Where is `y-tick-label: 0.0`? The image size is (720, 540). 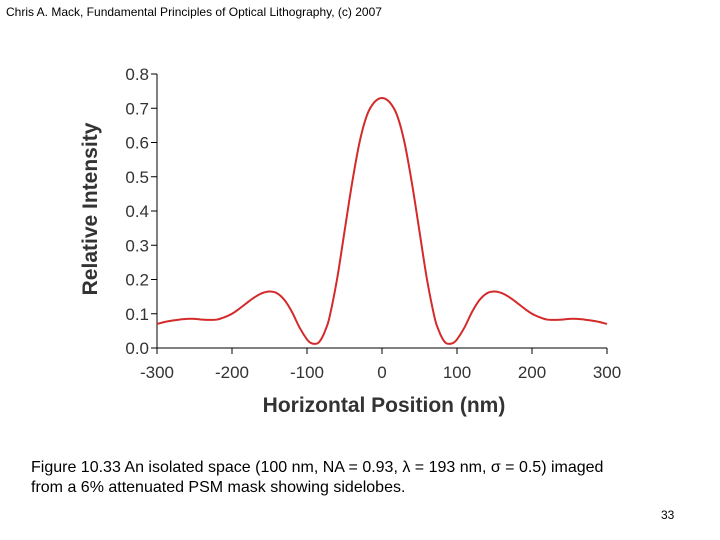 y-tick-label: 0.0 is located at coordinates (137, 348).